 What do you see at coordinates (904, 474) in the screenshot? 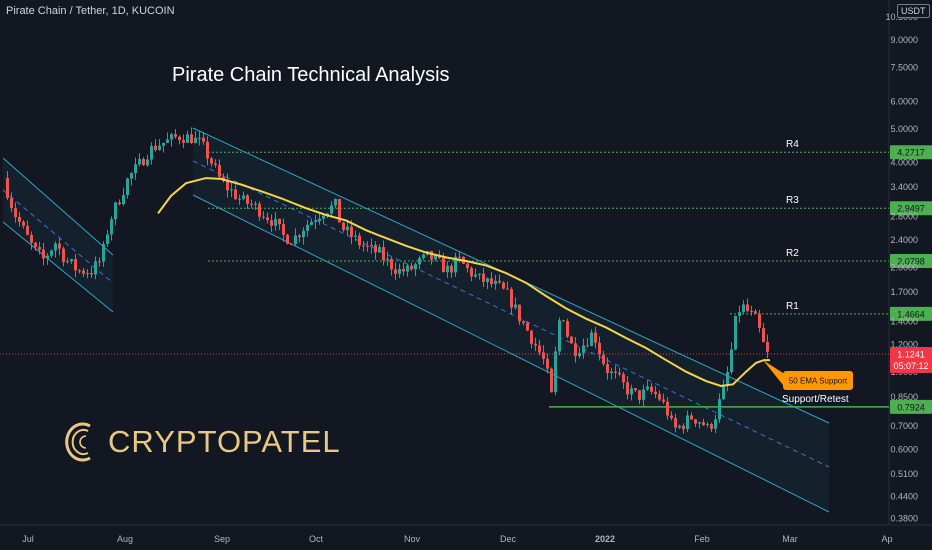
I see `price-tick-17: 0.5100` at bounding box center [904, 474].